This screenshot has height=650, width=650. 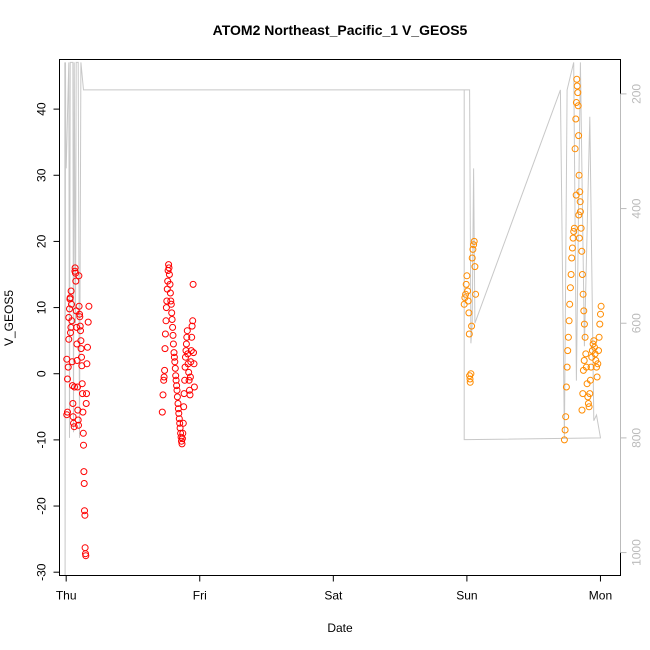 I want to click on x-axis-label: Date, so click(x=340, y=628).